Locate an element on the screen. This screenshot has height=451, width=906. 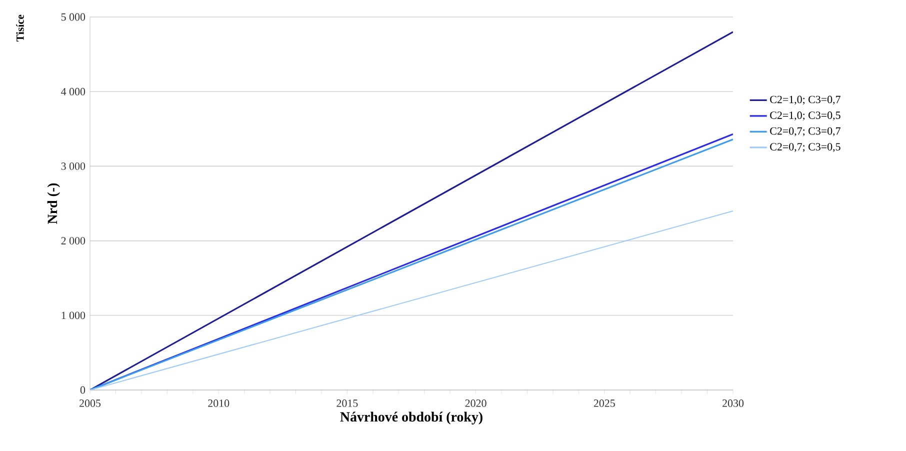
legend-label: C2=0,7; C3=0,7 is located at coordinates (805, 131).